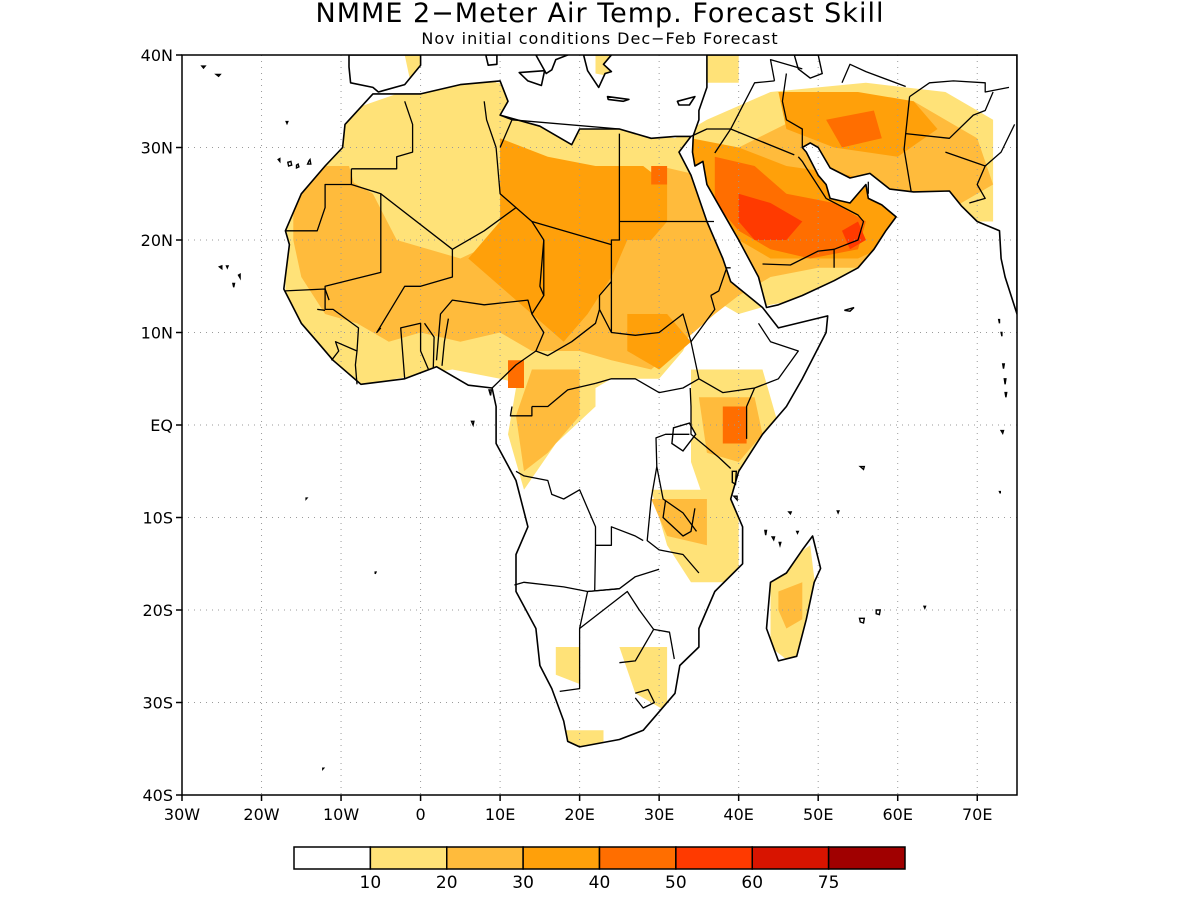 The width and height of the screenshot is (1200, 900). I want to click on colorbar-label: 10, so click(371, 883).